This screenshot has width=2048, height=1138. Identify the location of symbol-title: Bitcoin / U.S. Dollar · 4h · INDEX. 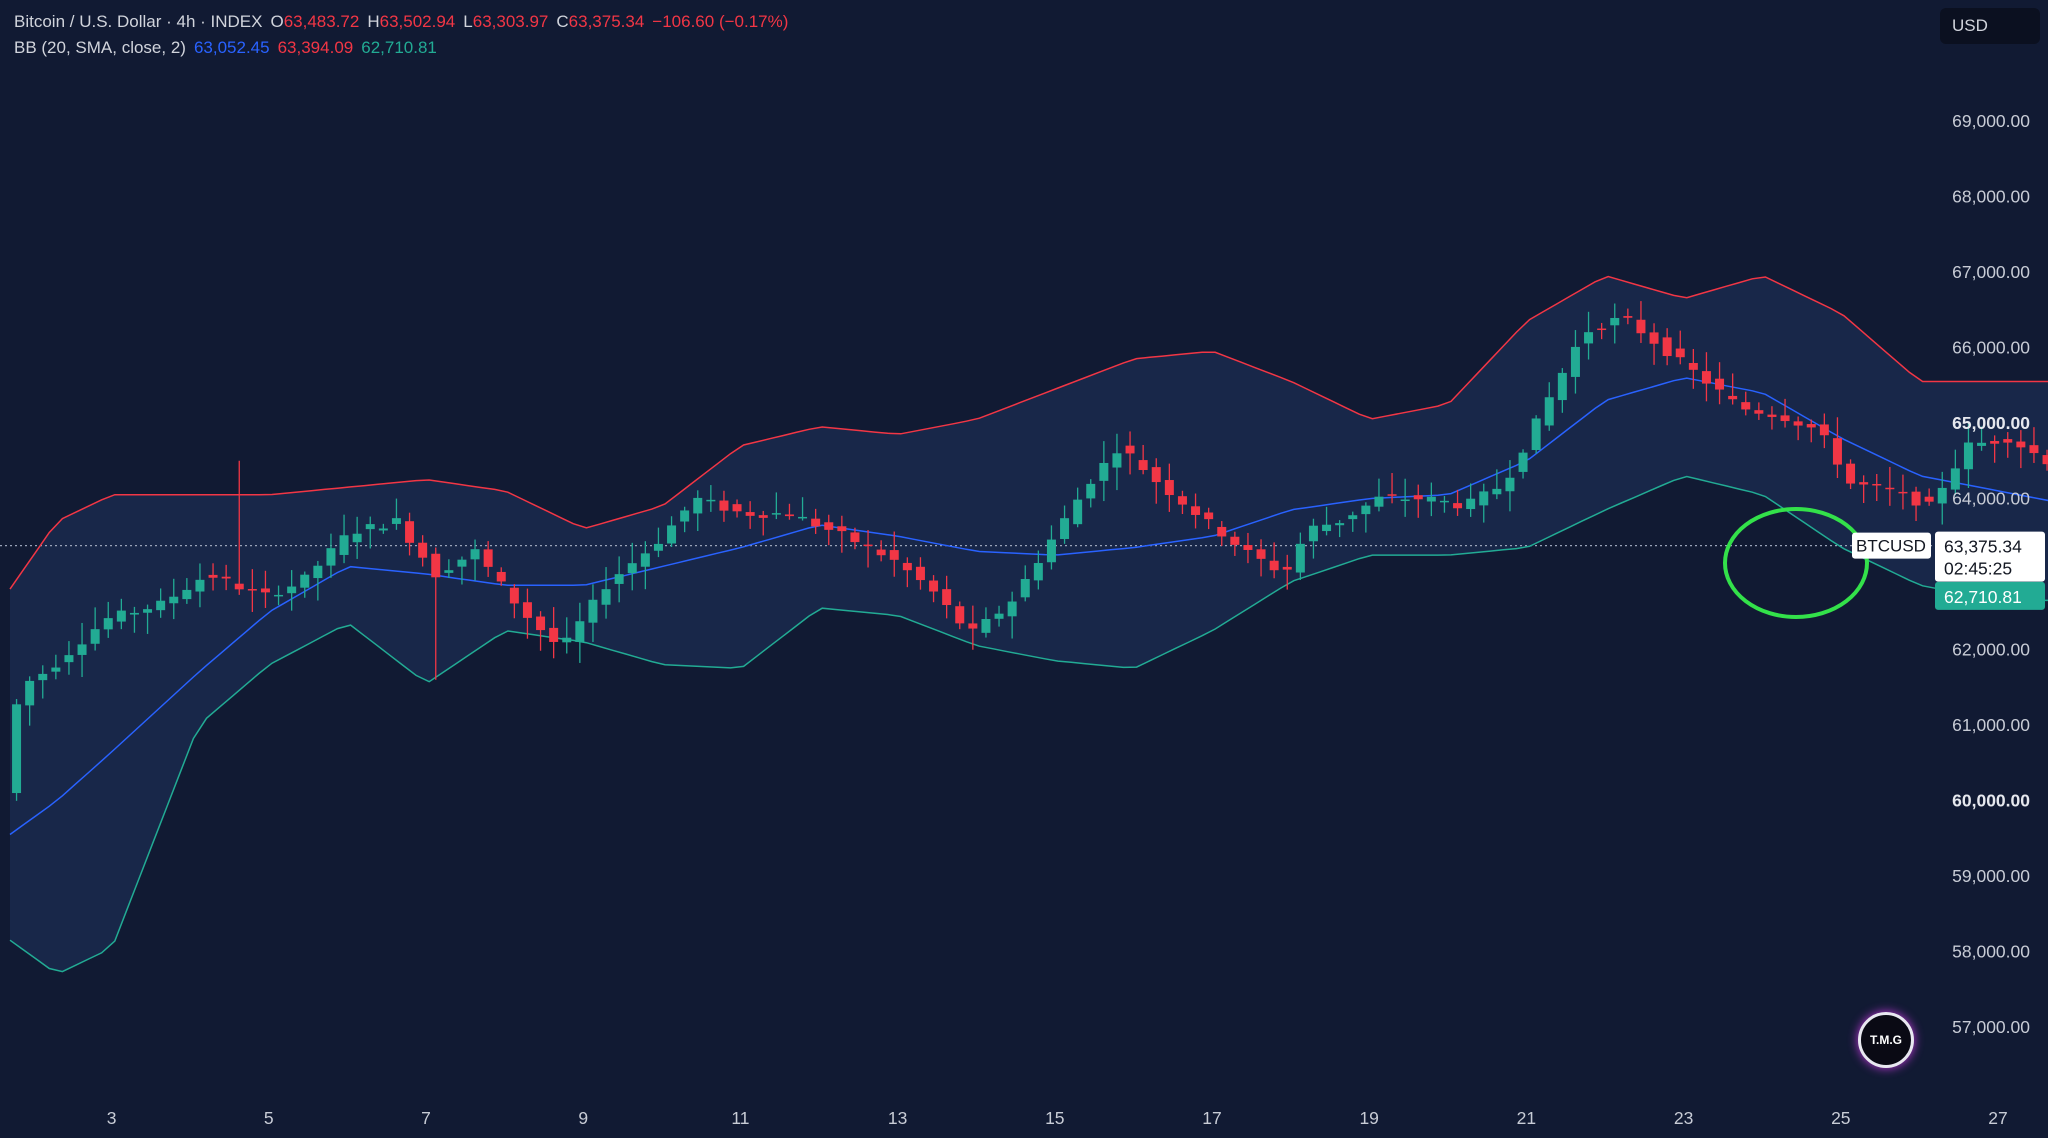
(138, 21).